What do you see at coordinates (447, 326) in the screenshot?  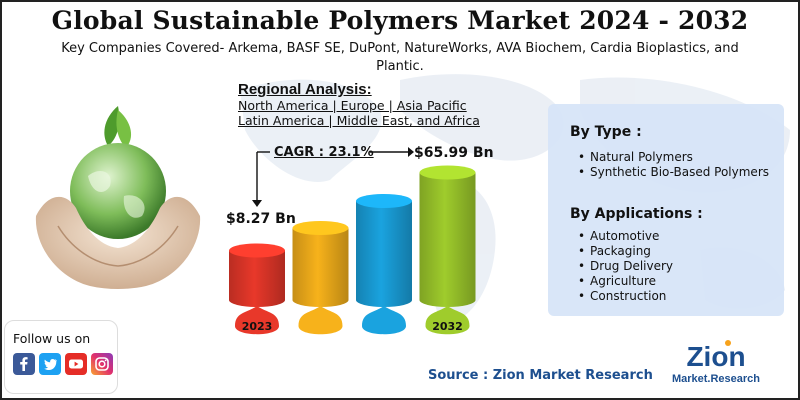 I see `year-label: 2032` at bounding box center [447, 326].